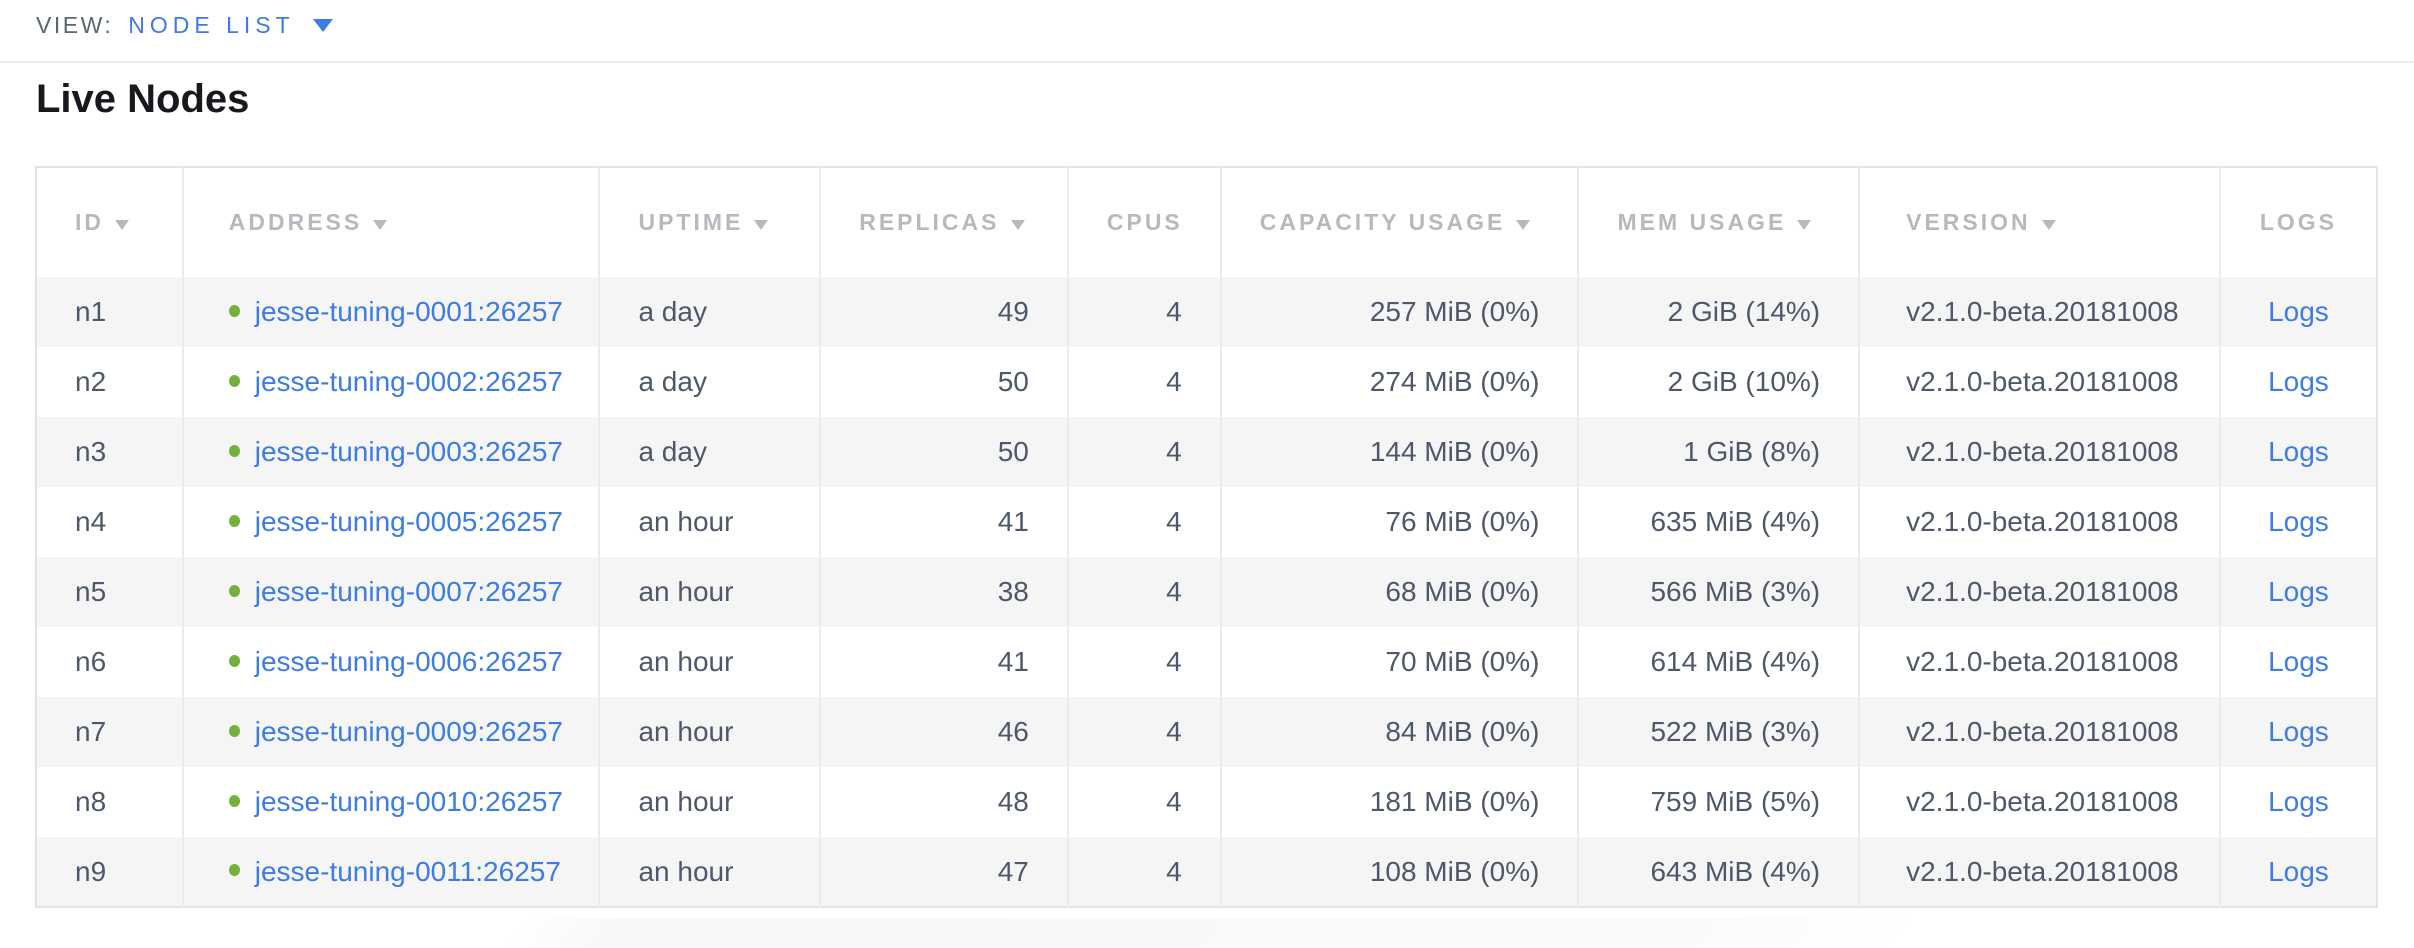 The height and width of the screenshot is (948, 2414). I want to click on cell-id: n8, so click(110, 802).